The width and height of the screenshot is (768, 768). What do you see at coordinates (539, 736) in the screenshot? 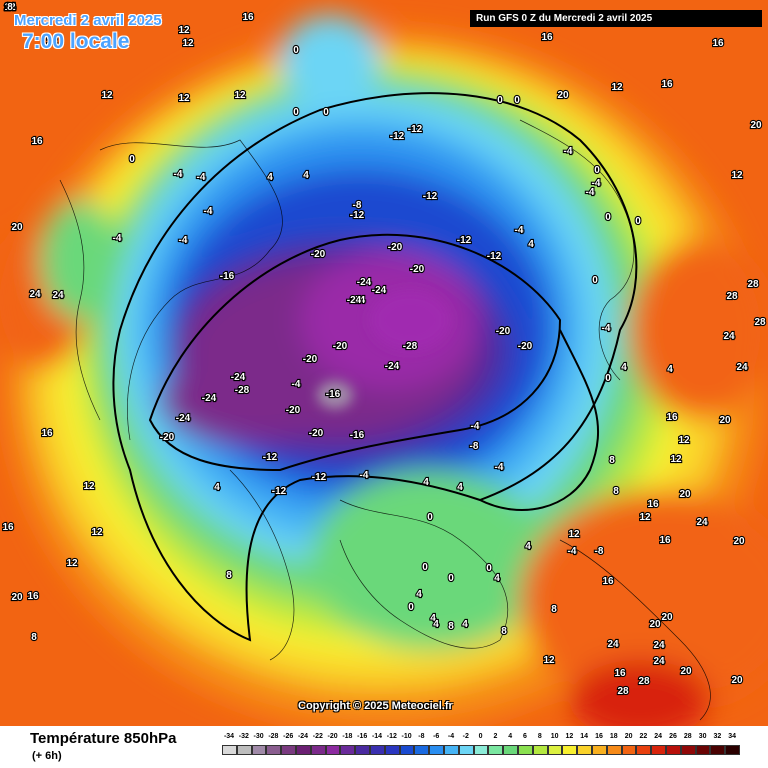
I see `scale-tick-label: 8` at bounding box center [539, 736].